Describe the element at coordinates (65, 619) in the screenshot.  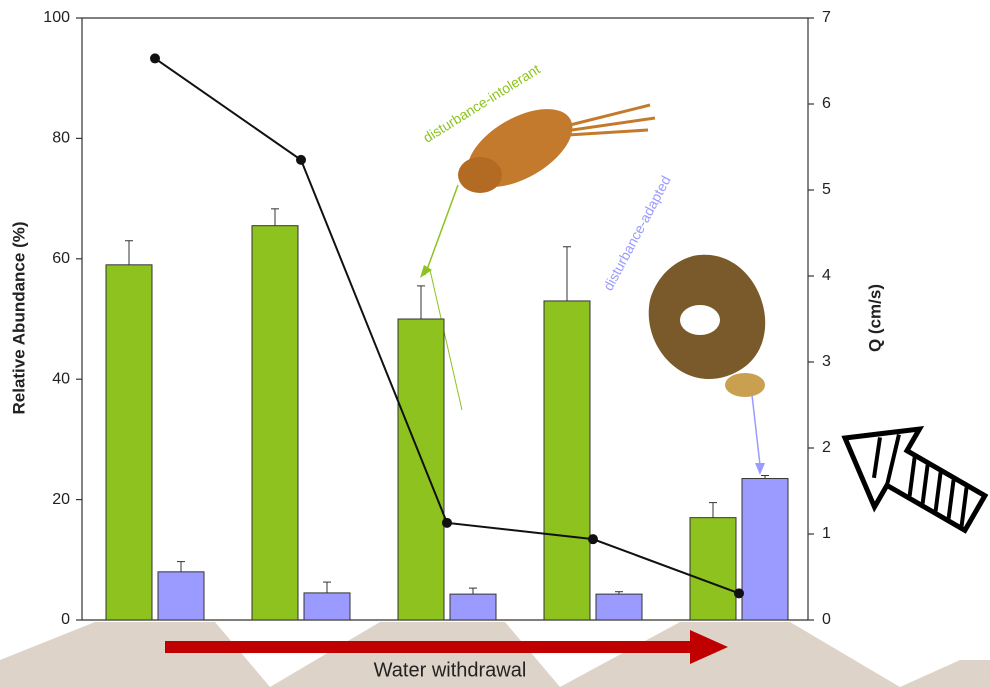
I see `y-tick-label: 0` at that location.